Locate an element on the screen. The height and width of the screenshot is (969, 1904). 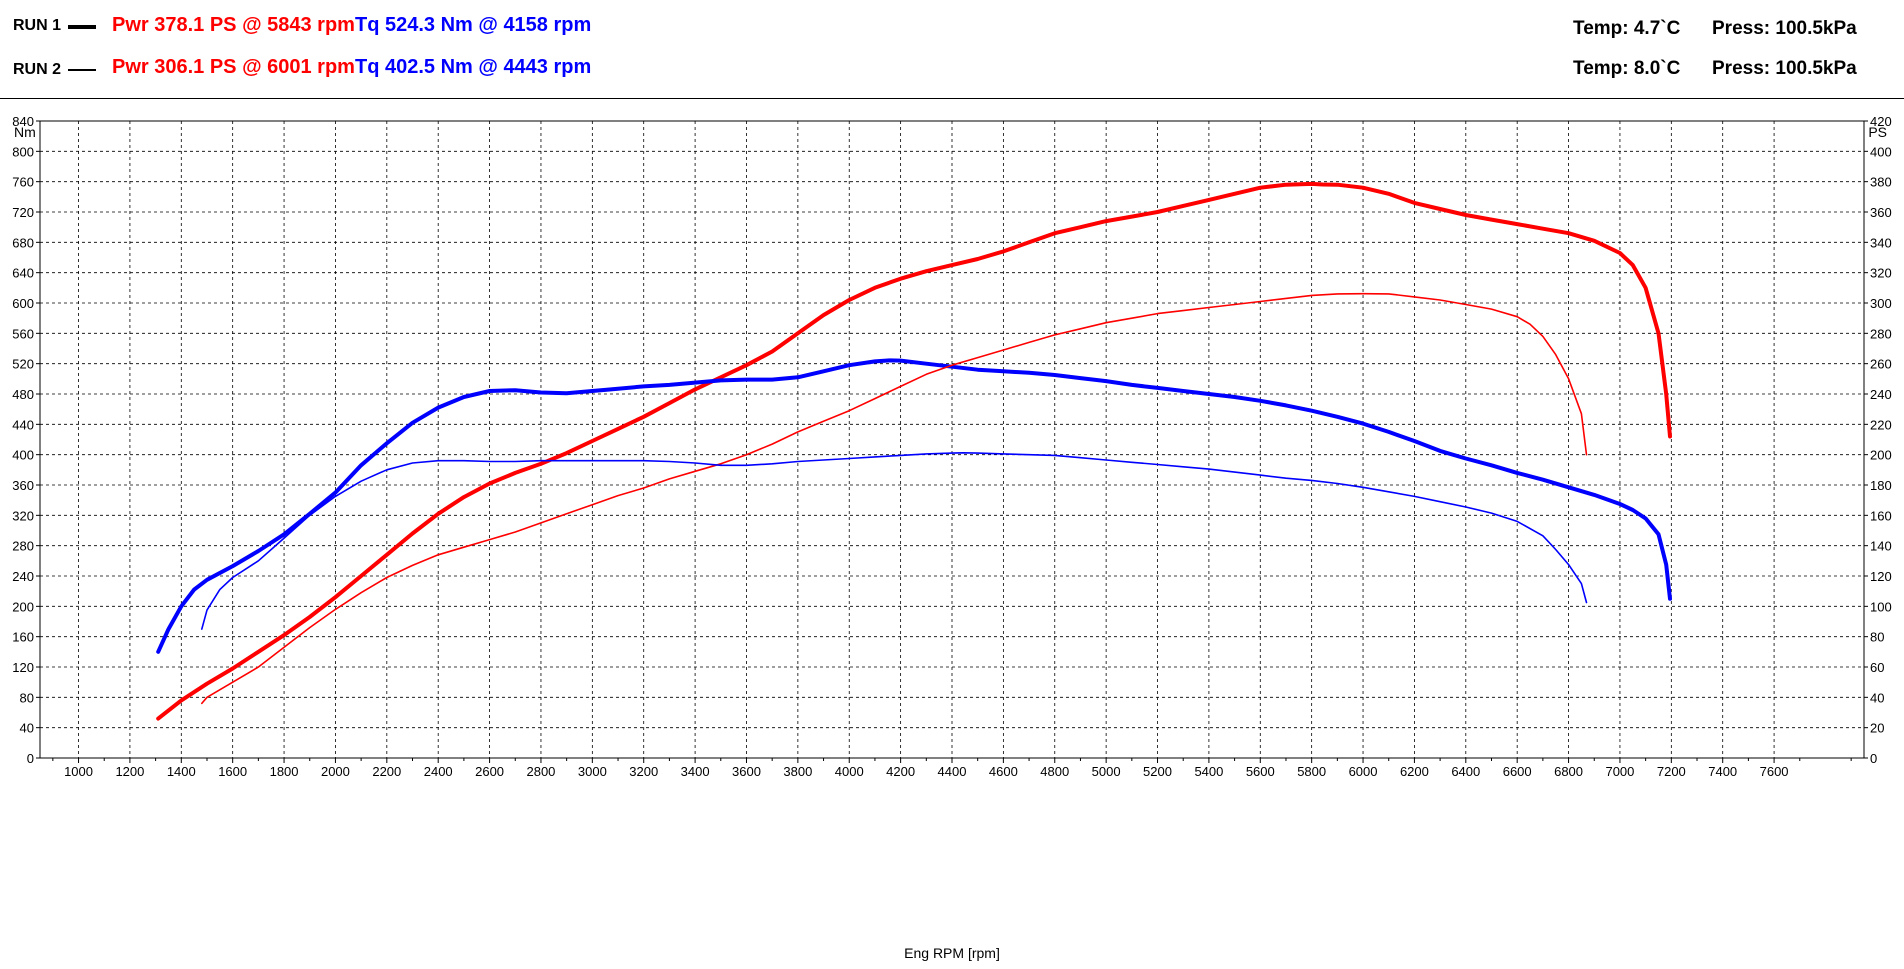
run2-legend-line is located at coordinates (82, 70).